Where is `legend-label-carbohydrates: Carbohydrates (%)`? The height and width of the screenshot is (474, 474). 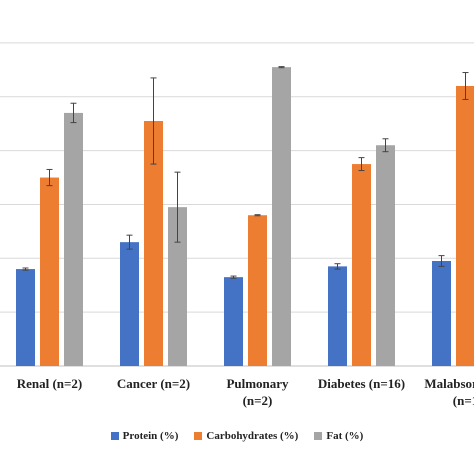
legend-label-carbohydrates: Carbohydrates (%) is located at coordinates (252, 436).